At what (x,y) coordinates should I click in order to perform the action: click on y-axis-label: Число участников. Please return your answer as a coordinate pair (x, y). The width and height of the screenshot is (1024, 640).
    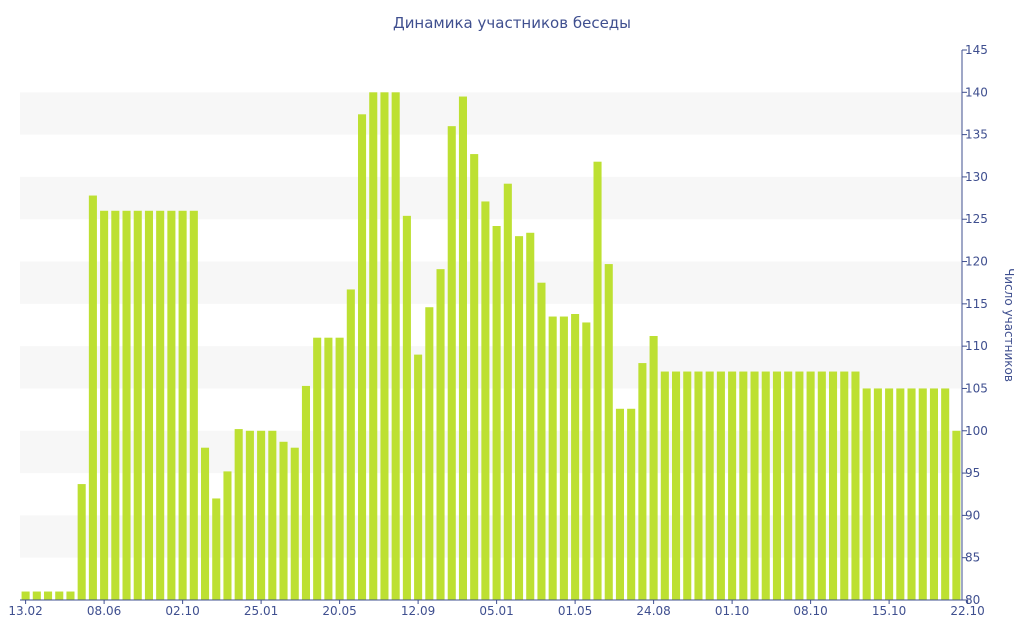
    Looking at the image, I should click on (1009, 325).